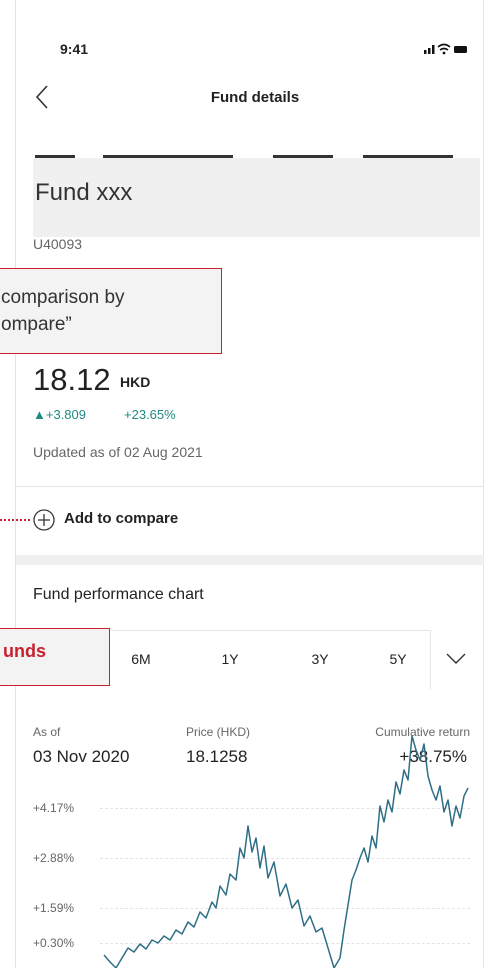 Image resolution: width=485 pixels, height=968 pixels. What do you see at coordinates (218, 732) in the screenshot?
I see `column-label: Price (HKD)` at bounding box center [218, 732].